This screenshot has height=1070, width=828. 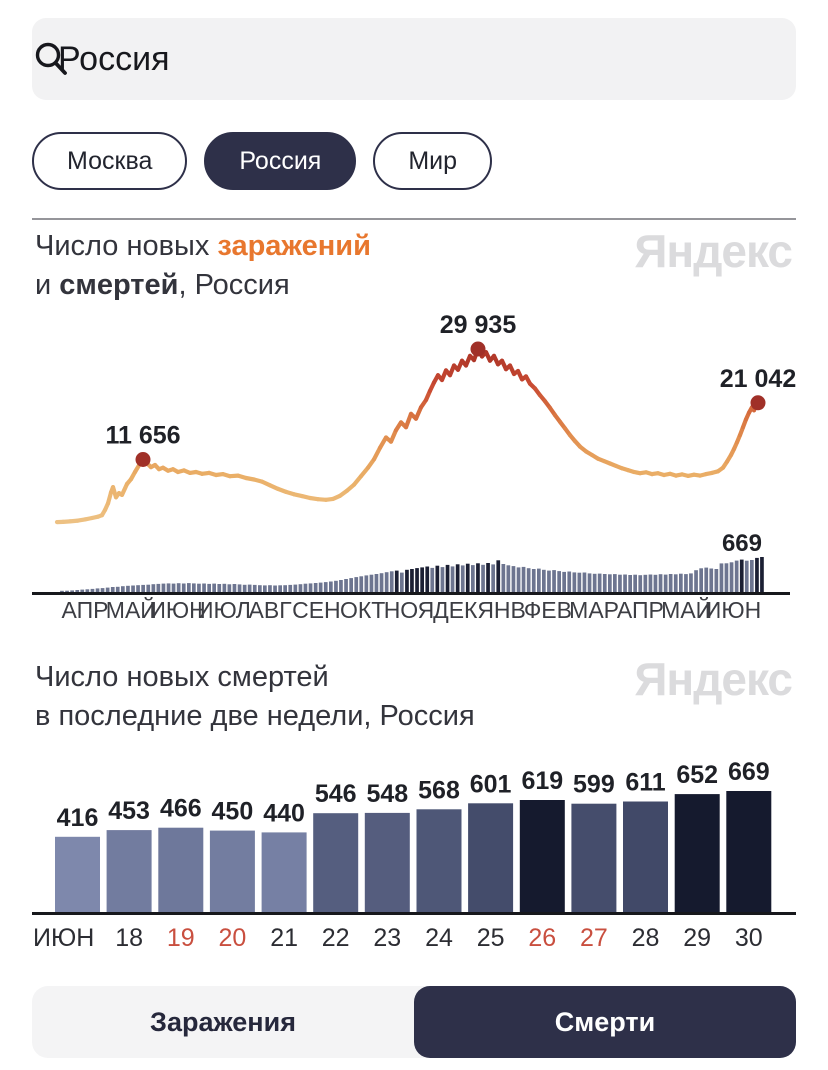 I want to click on chart1-title: Число новых заражений и смертей, Россия, so click(x=203, y=266).